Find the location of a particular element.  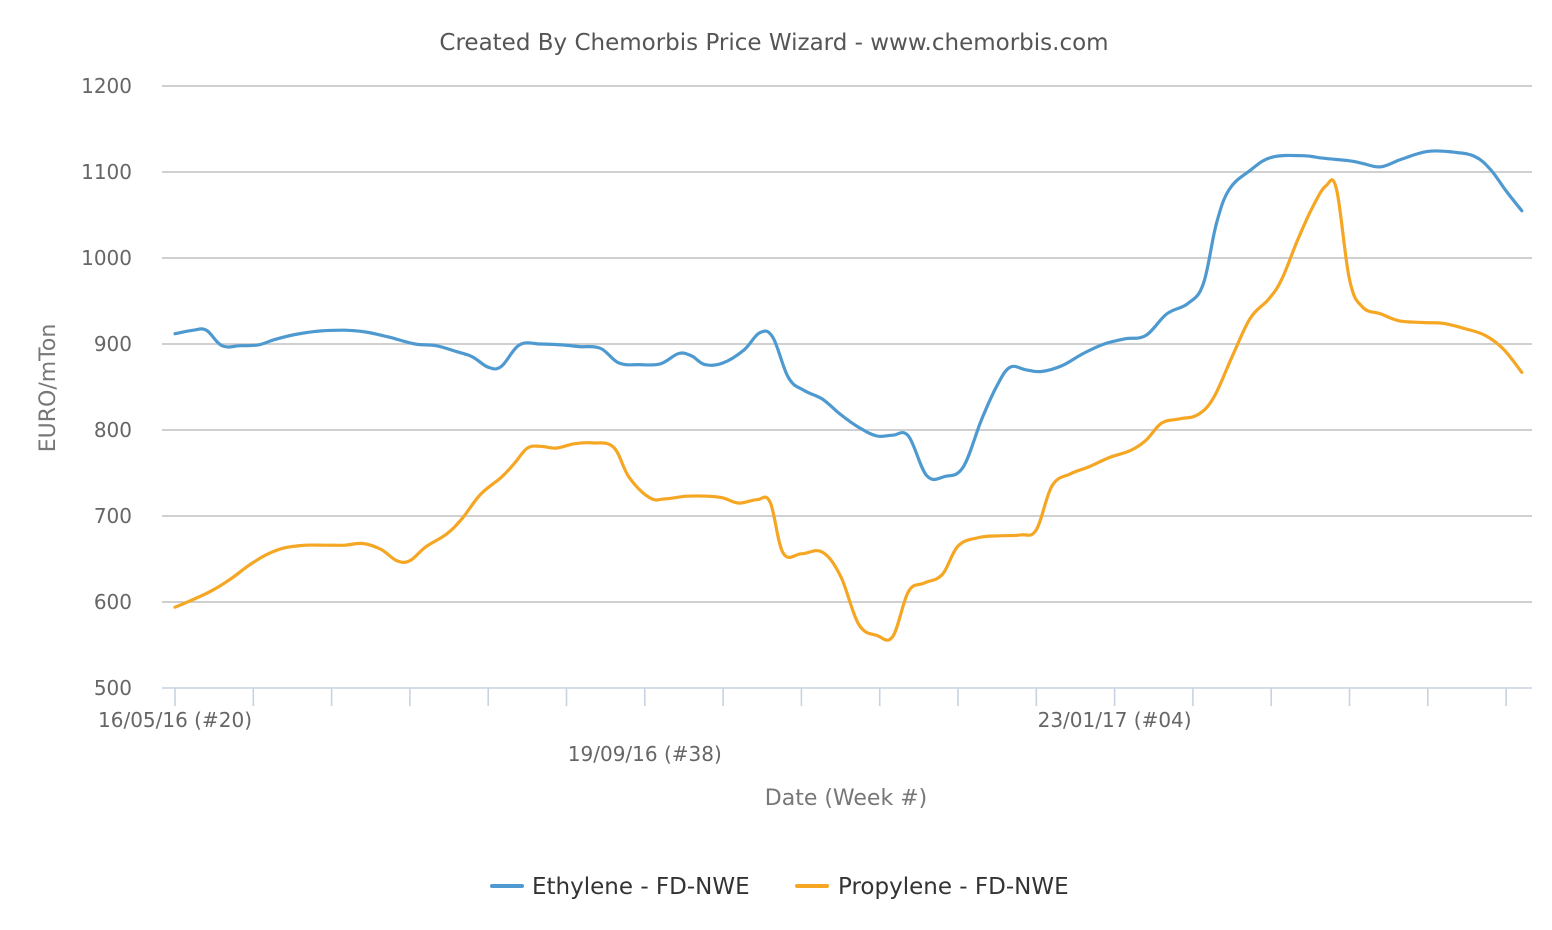

x-tick-label: 16/05/16 (#20) is located at coordinates (175, 720).